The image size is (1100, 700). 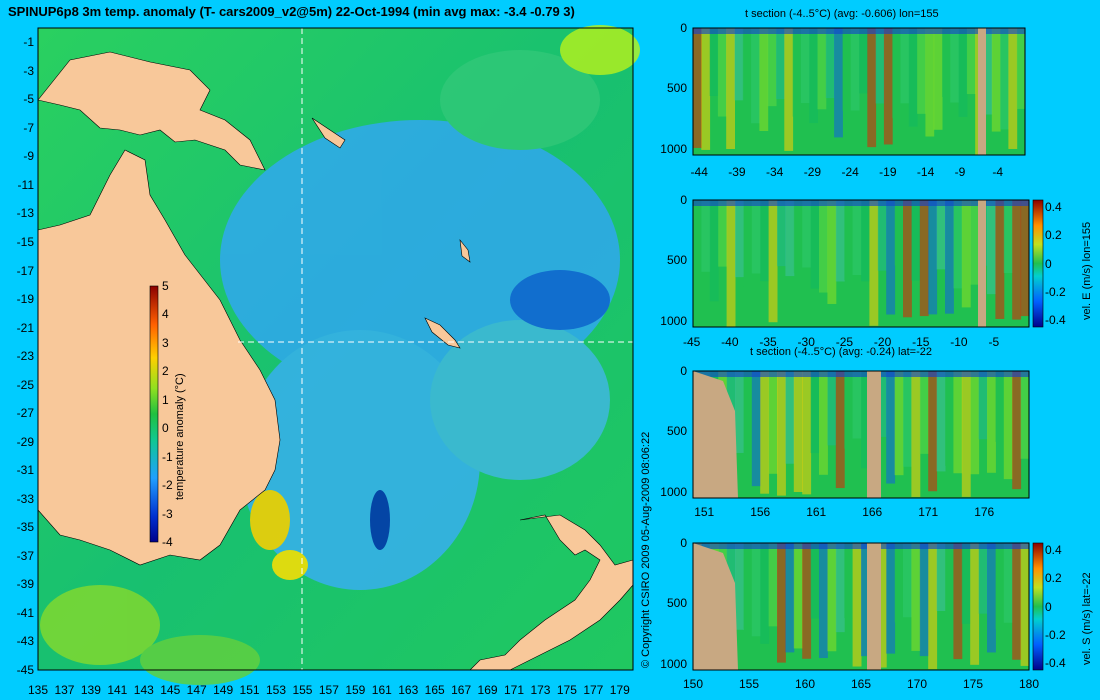 What do you see at coordinates (25, 270) in the screenshot?
I see `map-y-tick: -17` at bounding box center [25, 270].